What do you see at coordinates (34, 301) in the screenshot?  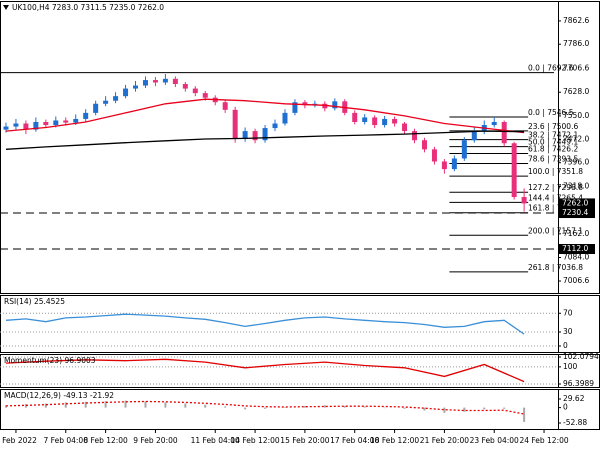 I see `indicator-title: RSI(14) 25.4525` at bounding box center [34, 301].